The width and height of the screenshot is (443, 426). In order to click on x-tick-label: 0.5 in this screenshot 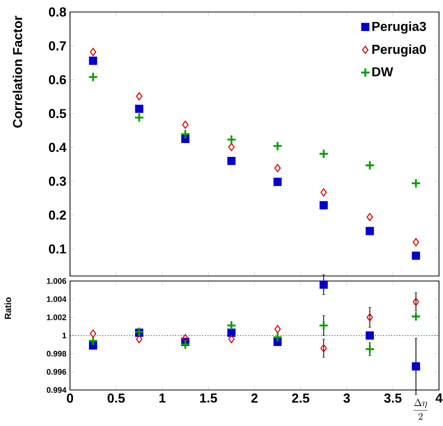, I will do `click(116, 398)`.